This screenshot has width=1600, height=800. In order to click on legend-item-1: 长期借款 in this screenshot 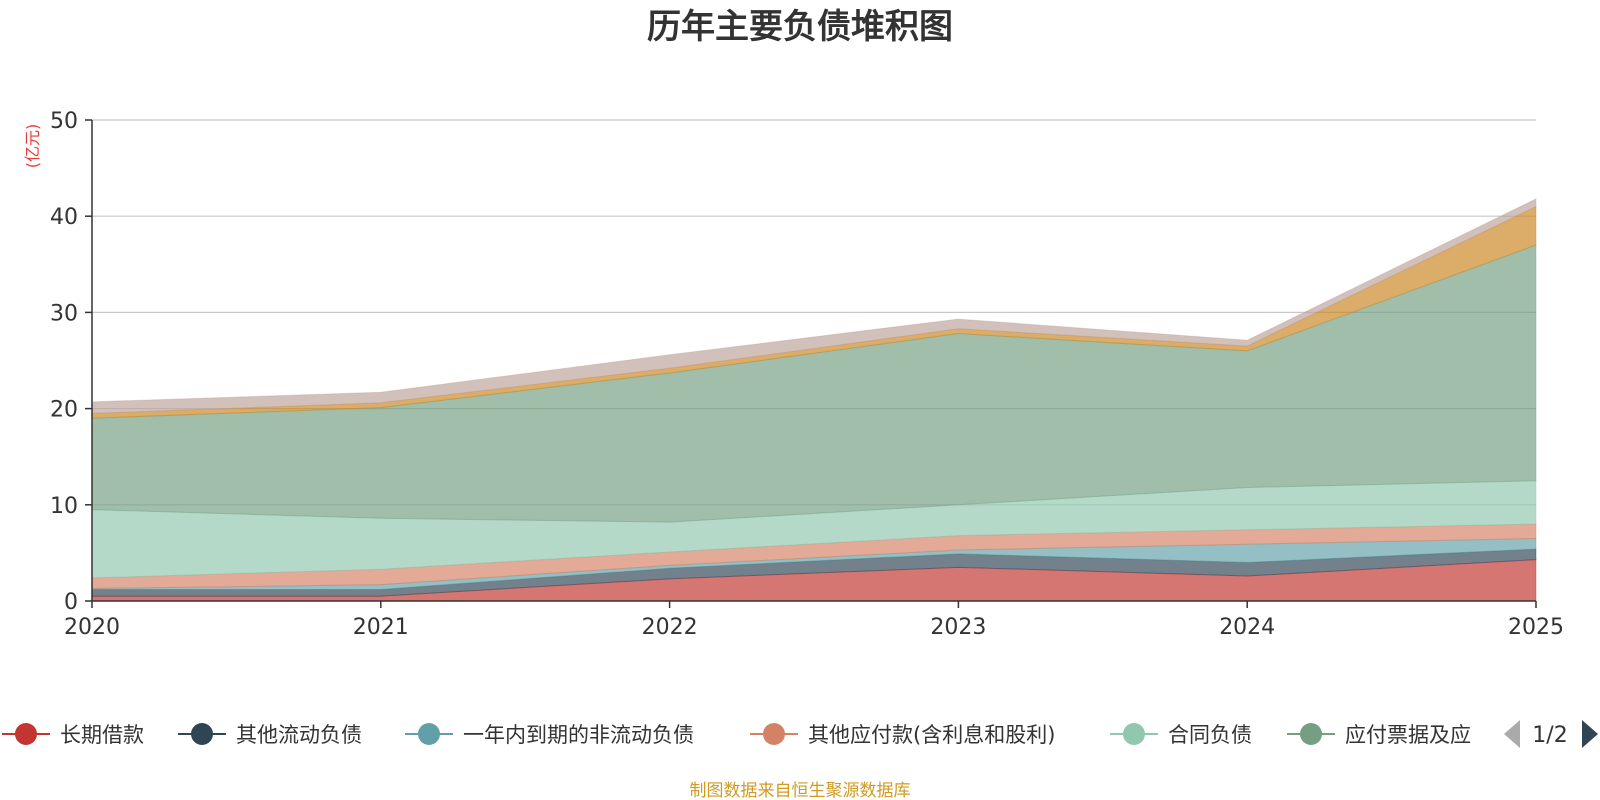, I will do `click(73, 735)`.